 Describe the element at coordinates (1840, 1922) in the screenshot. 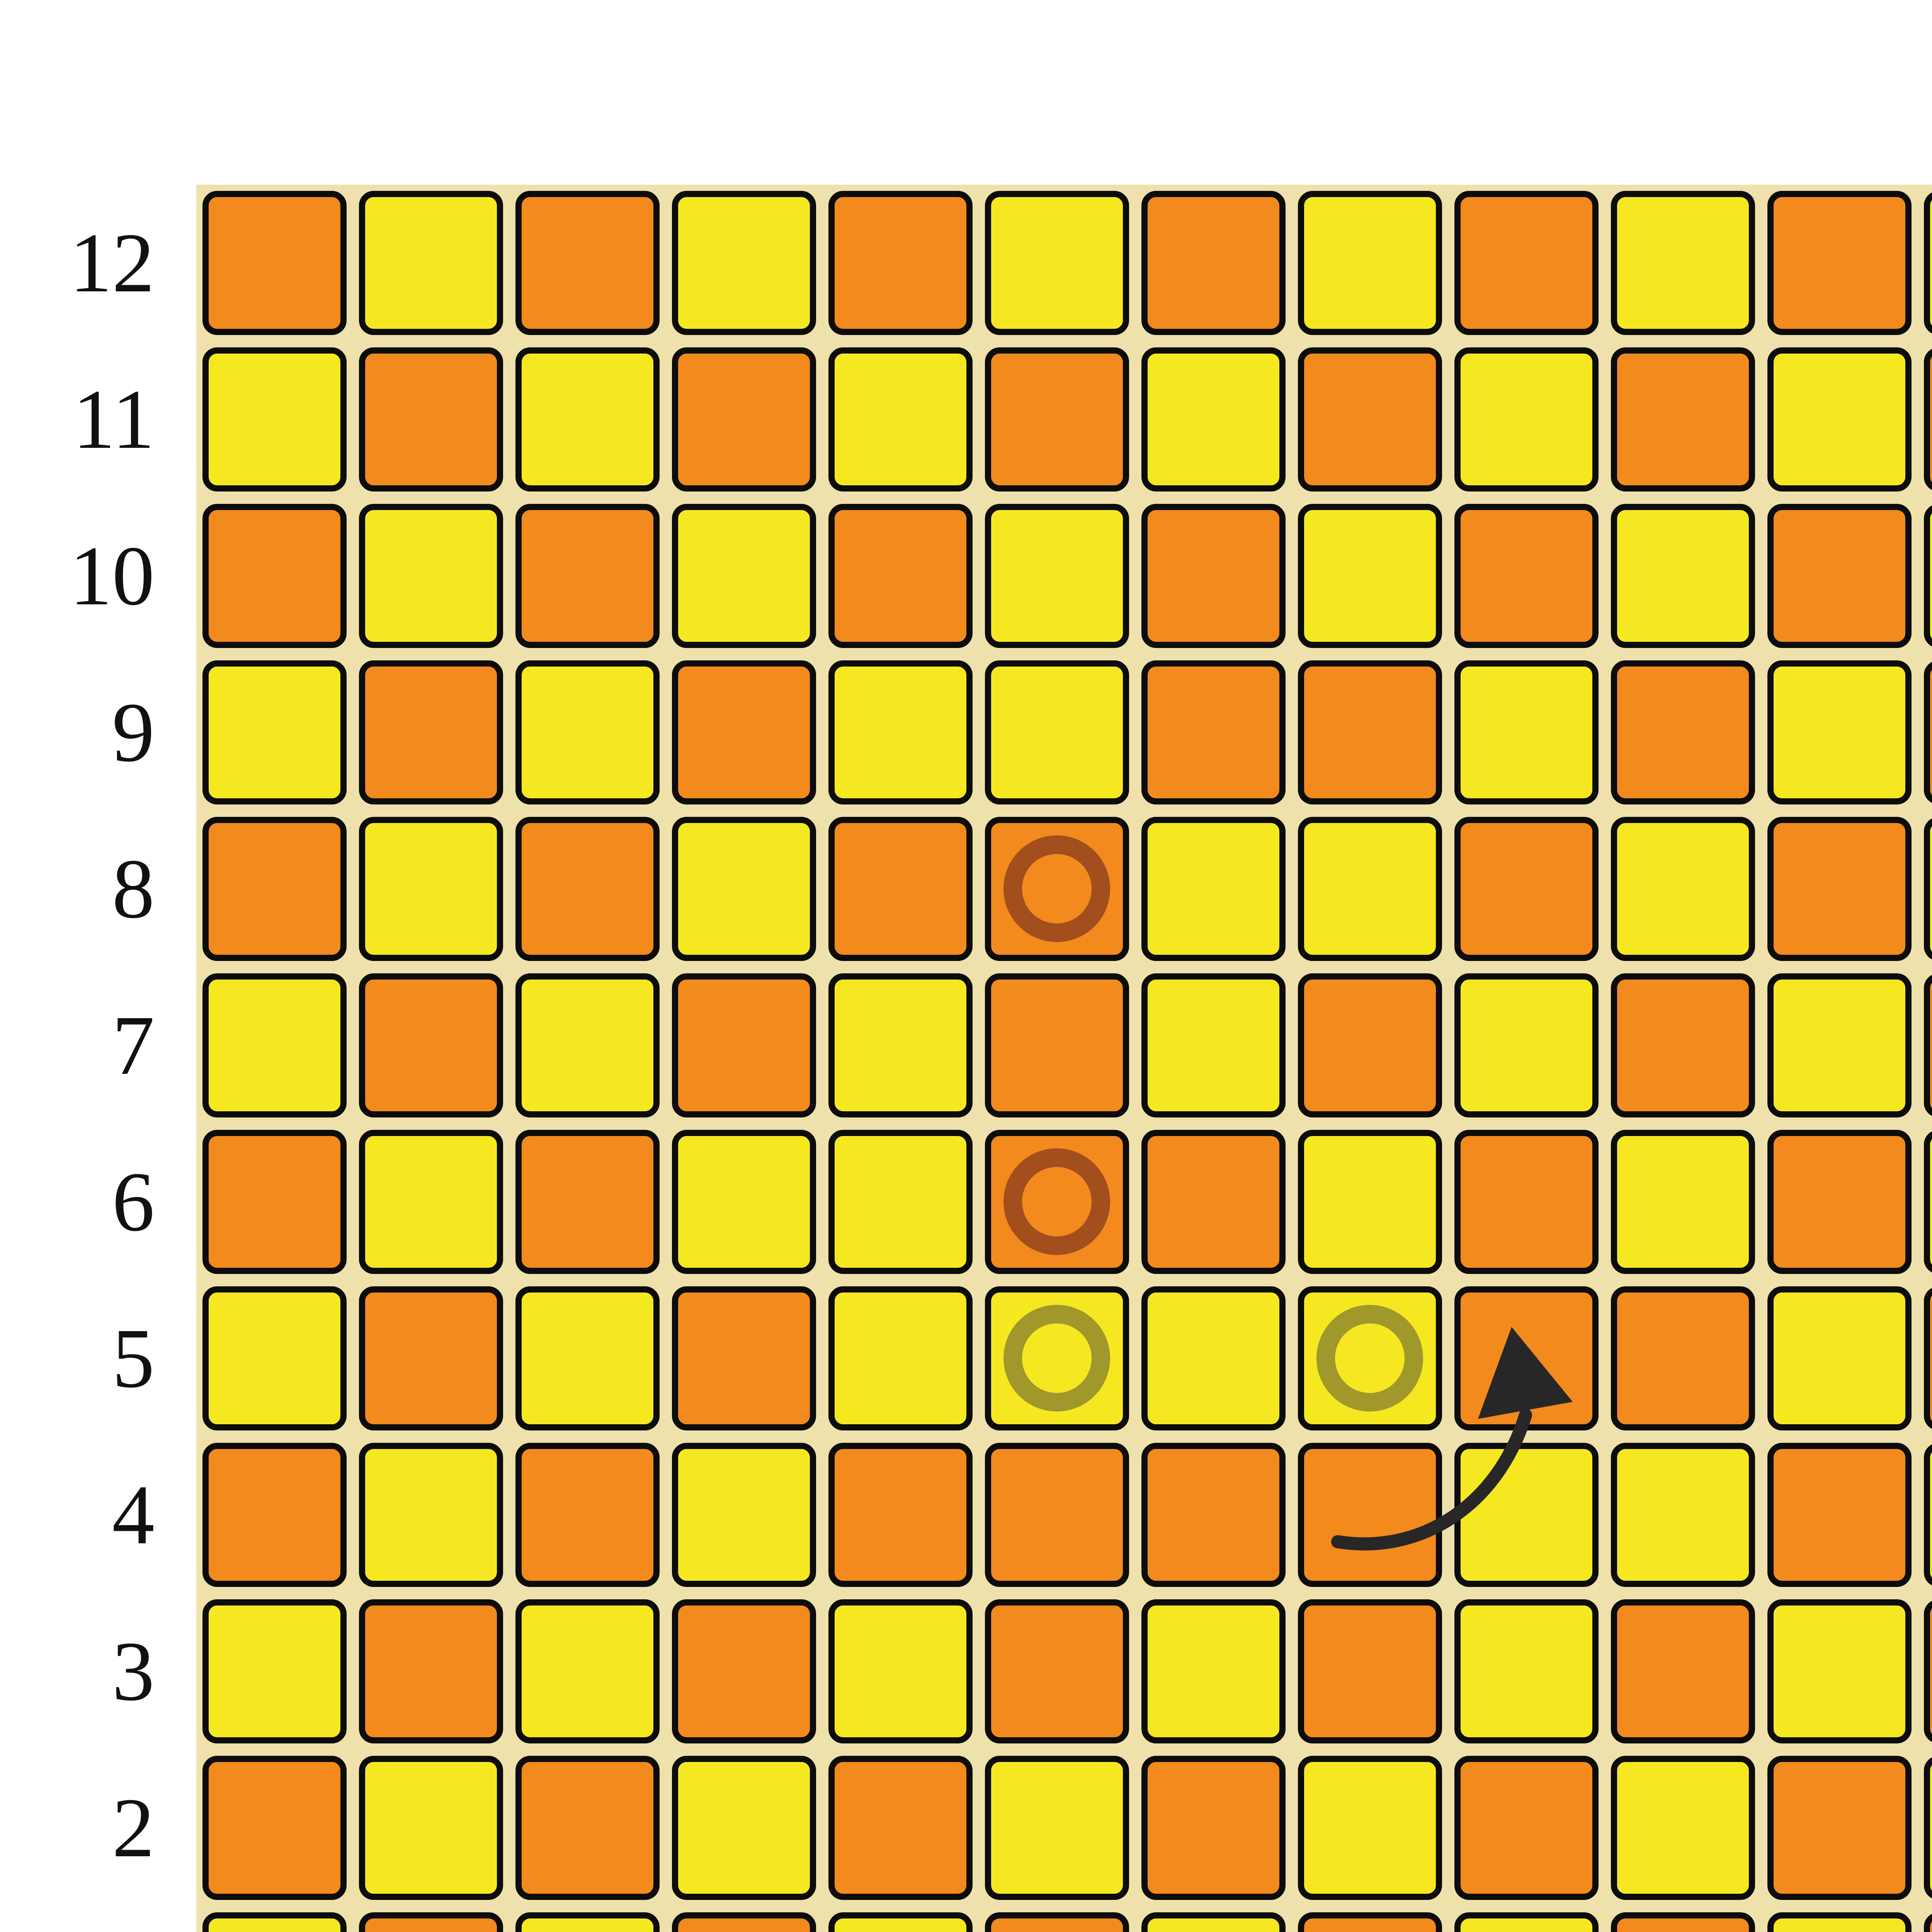

I see `cell-K1` at that location.